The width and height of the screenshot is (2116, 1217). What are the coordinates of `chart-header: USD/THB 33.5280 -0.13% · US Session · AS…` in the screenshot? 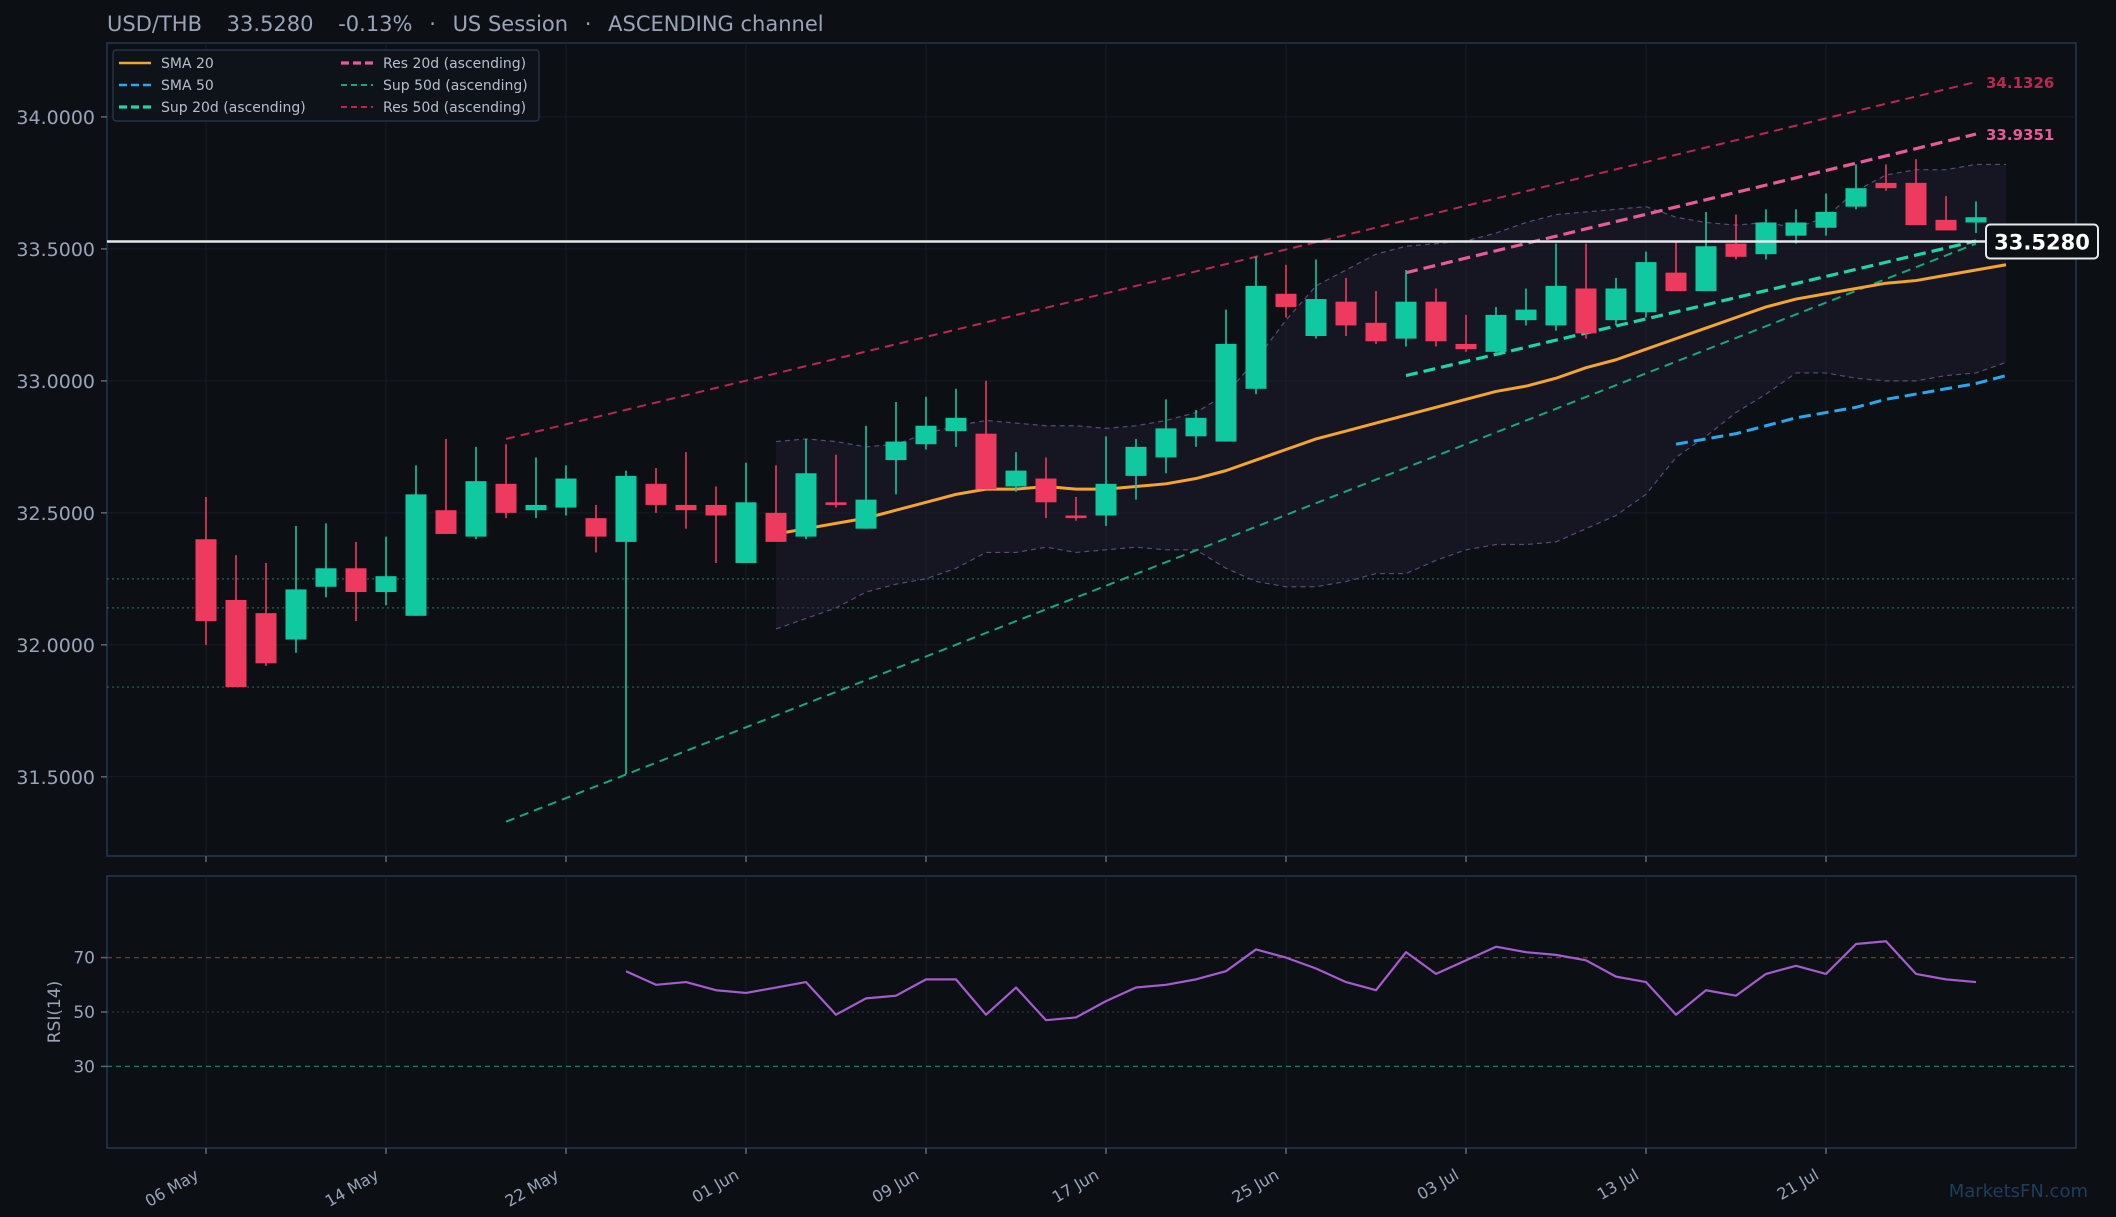 It's located at (465, 24).